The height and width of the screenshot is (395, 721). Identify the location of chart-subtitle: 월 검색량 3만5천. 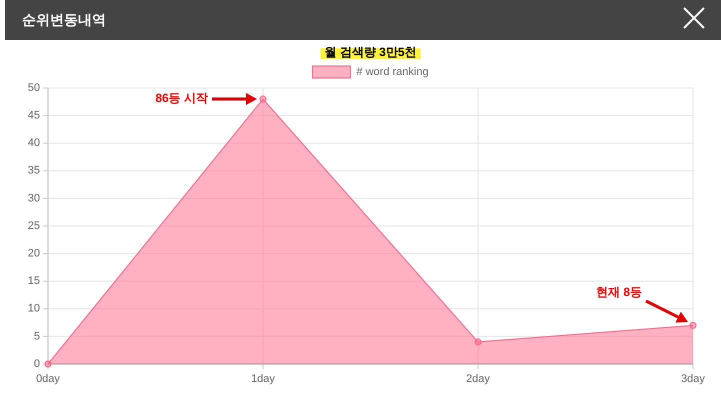
(370, 52).